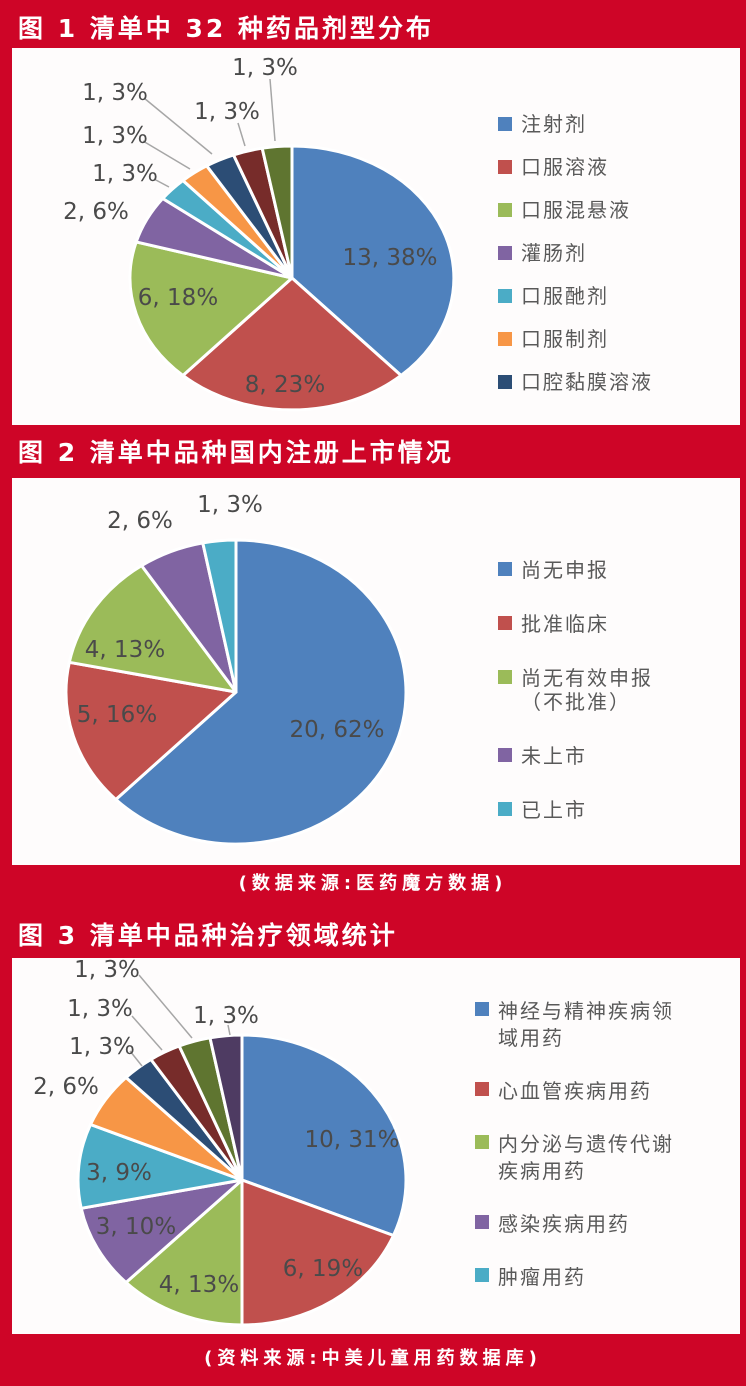  What do you see at coordinates (236, 452) in the screenshot?
I see `figure-2-title: 图 2 清单中品种国内注册上市情况` at bounding box center [236, 452].